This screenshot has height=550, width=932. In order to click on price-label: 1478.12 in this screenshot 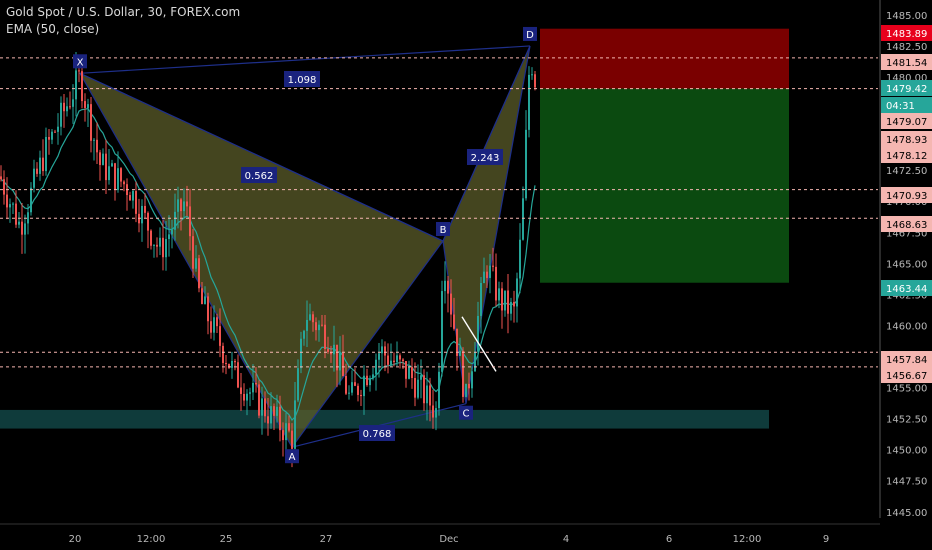, I will do `click(906, 156)`.